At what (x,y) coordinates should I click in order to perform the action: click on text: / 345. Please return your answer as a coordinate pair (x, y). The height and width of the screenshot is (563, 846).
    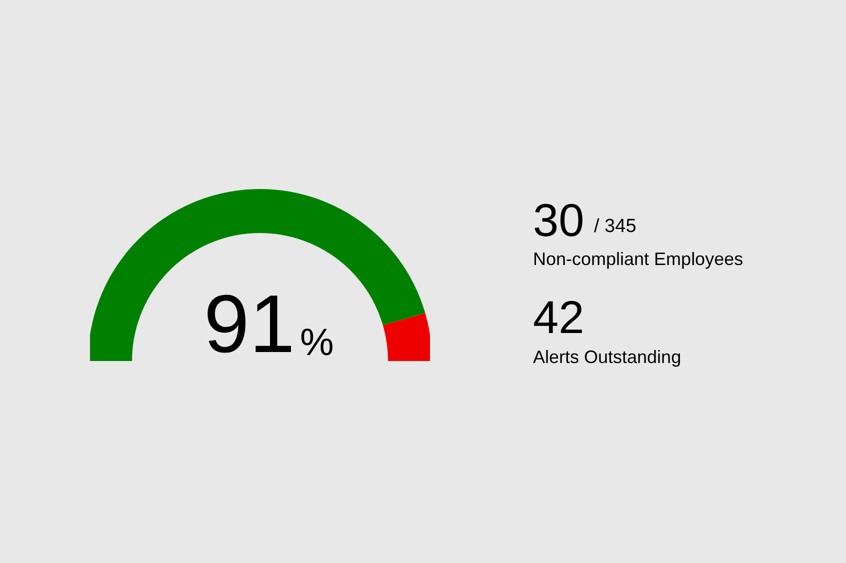
    Looking at the image, I should click on (615, 226).